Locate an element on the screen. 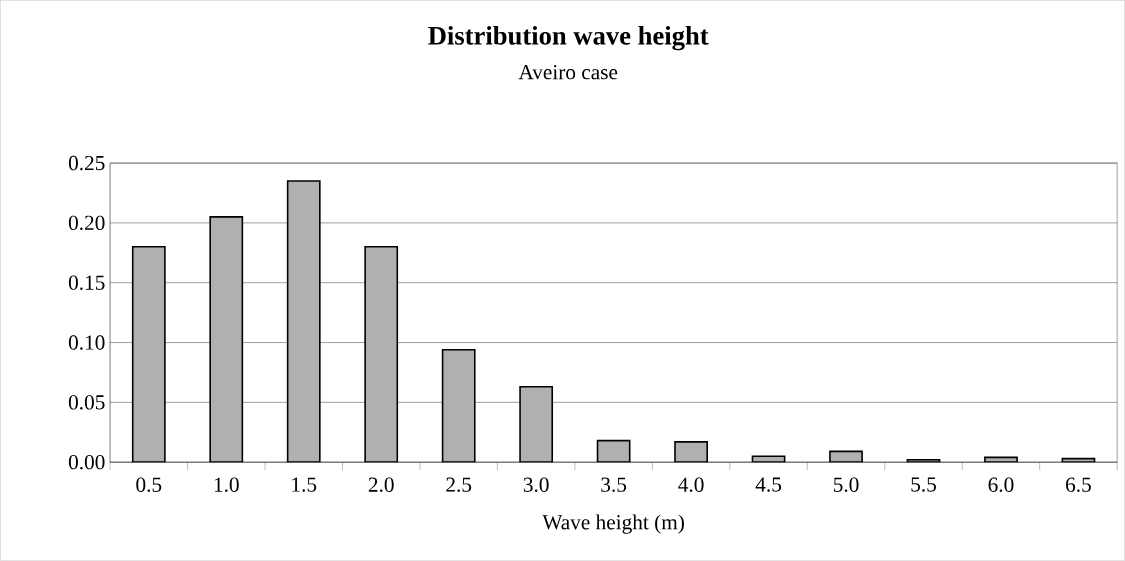 The height and width of the screenshot is (561, 1125). x-tick-label: 4.5 is located at coordinates (768, 484).